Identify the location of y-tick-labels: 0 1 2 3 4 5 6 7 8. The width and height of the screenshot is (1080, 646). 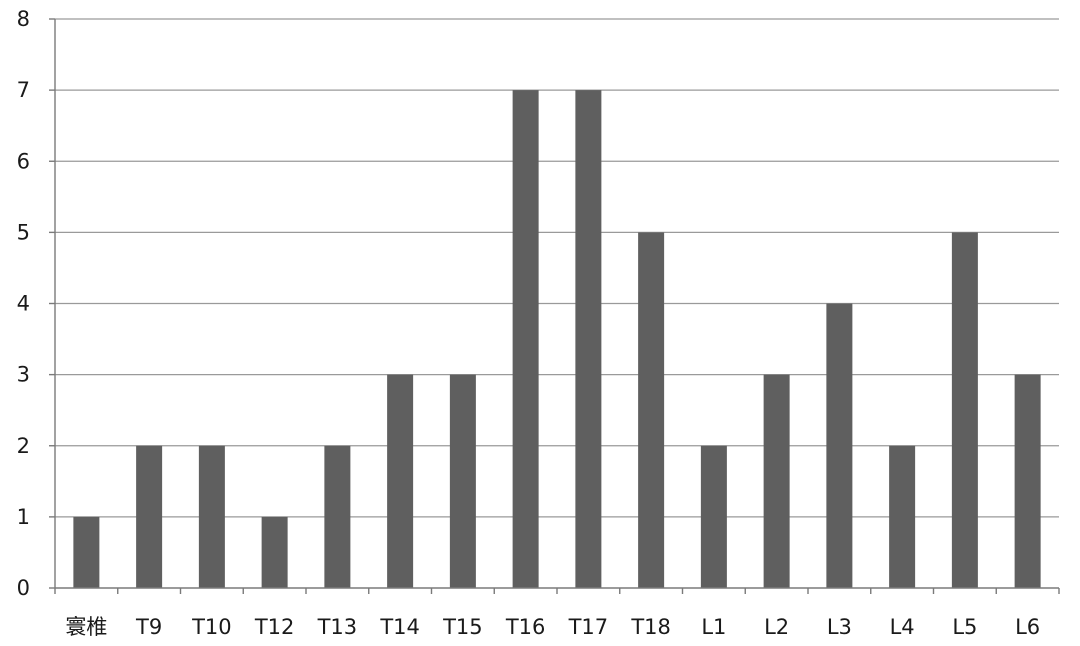
(23, 303).